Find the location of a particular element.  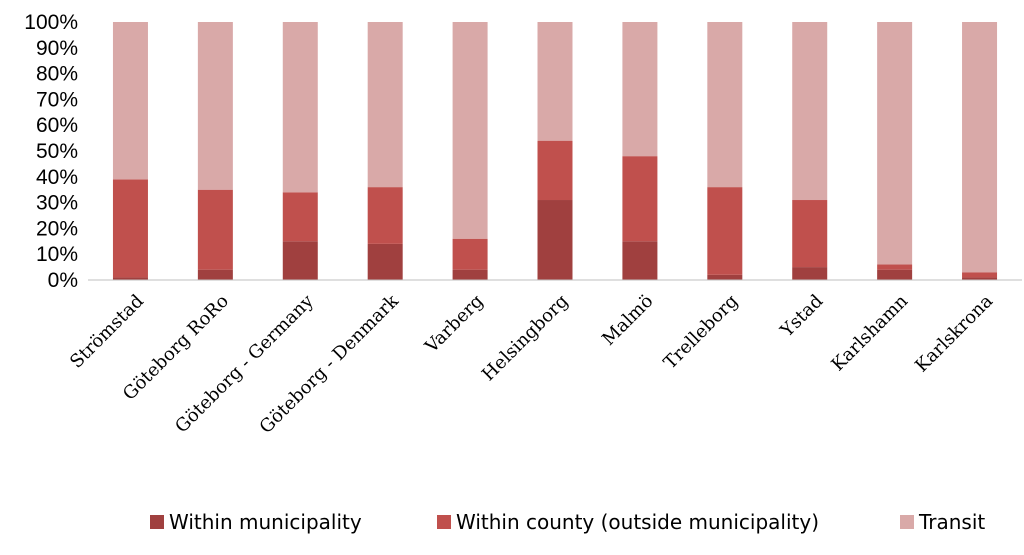

y-tick-label: 30% is located at coordinates (57, 203).